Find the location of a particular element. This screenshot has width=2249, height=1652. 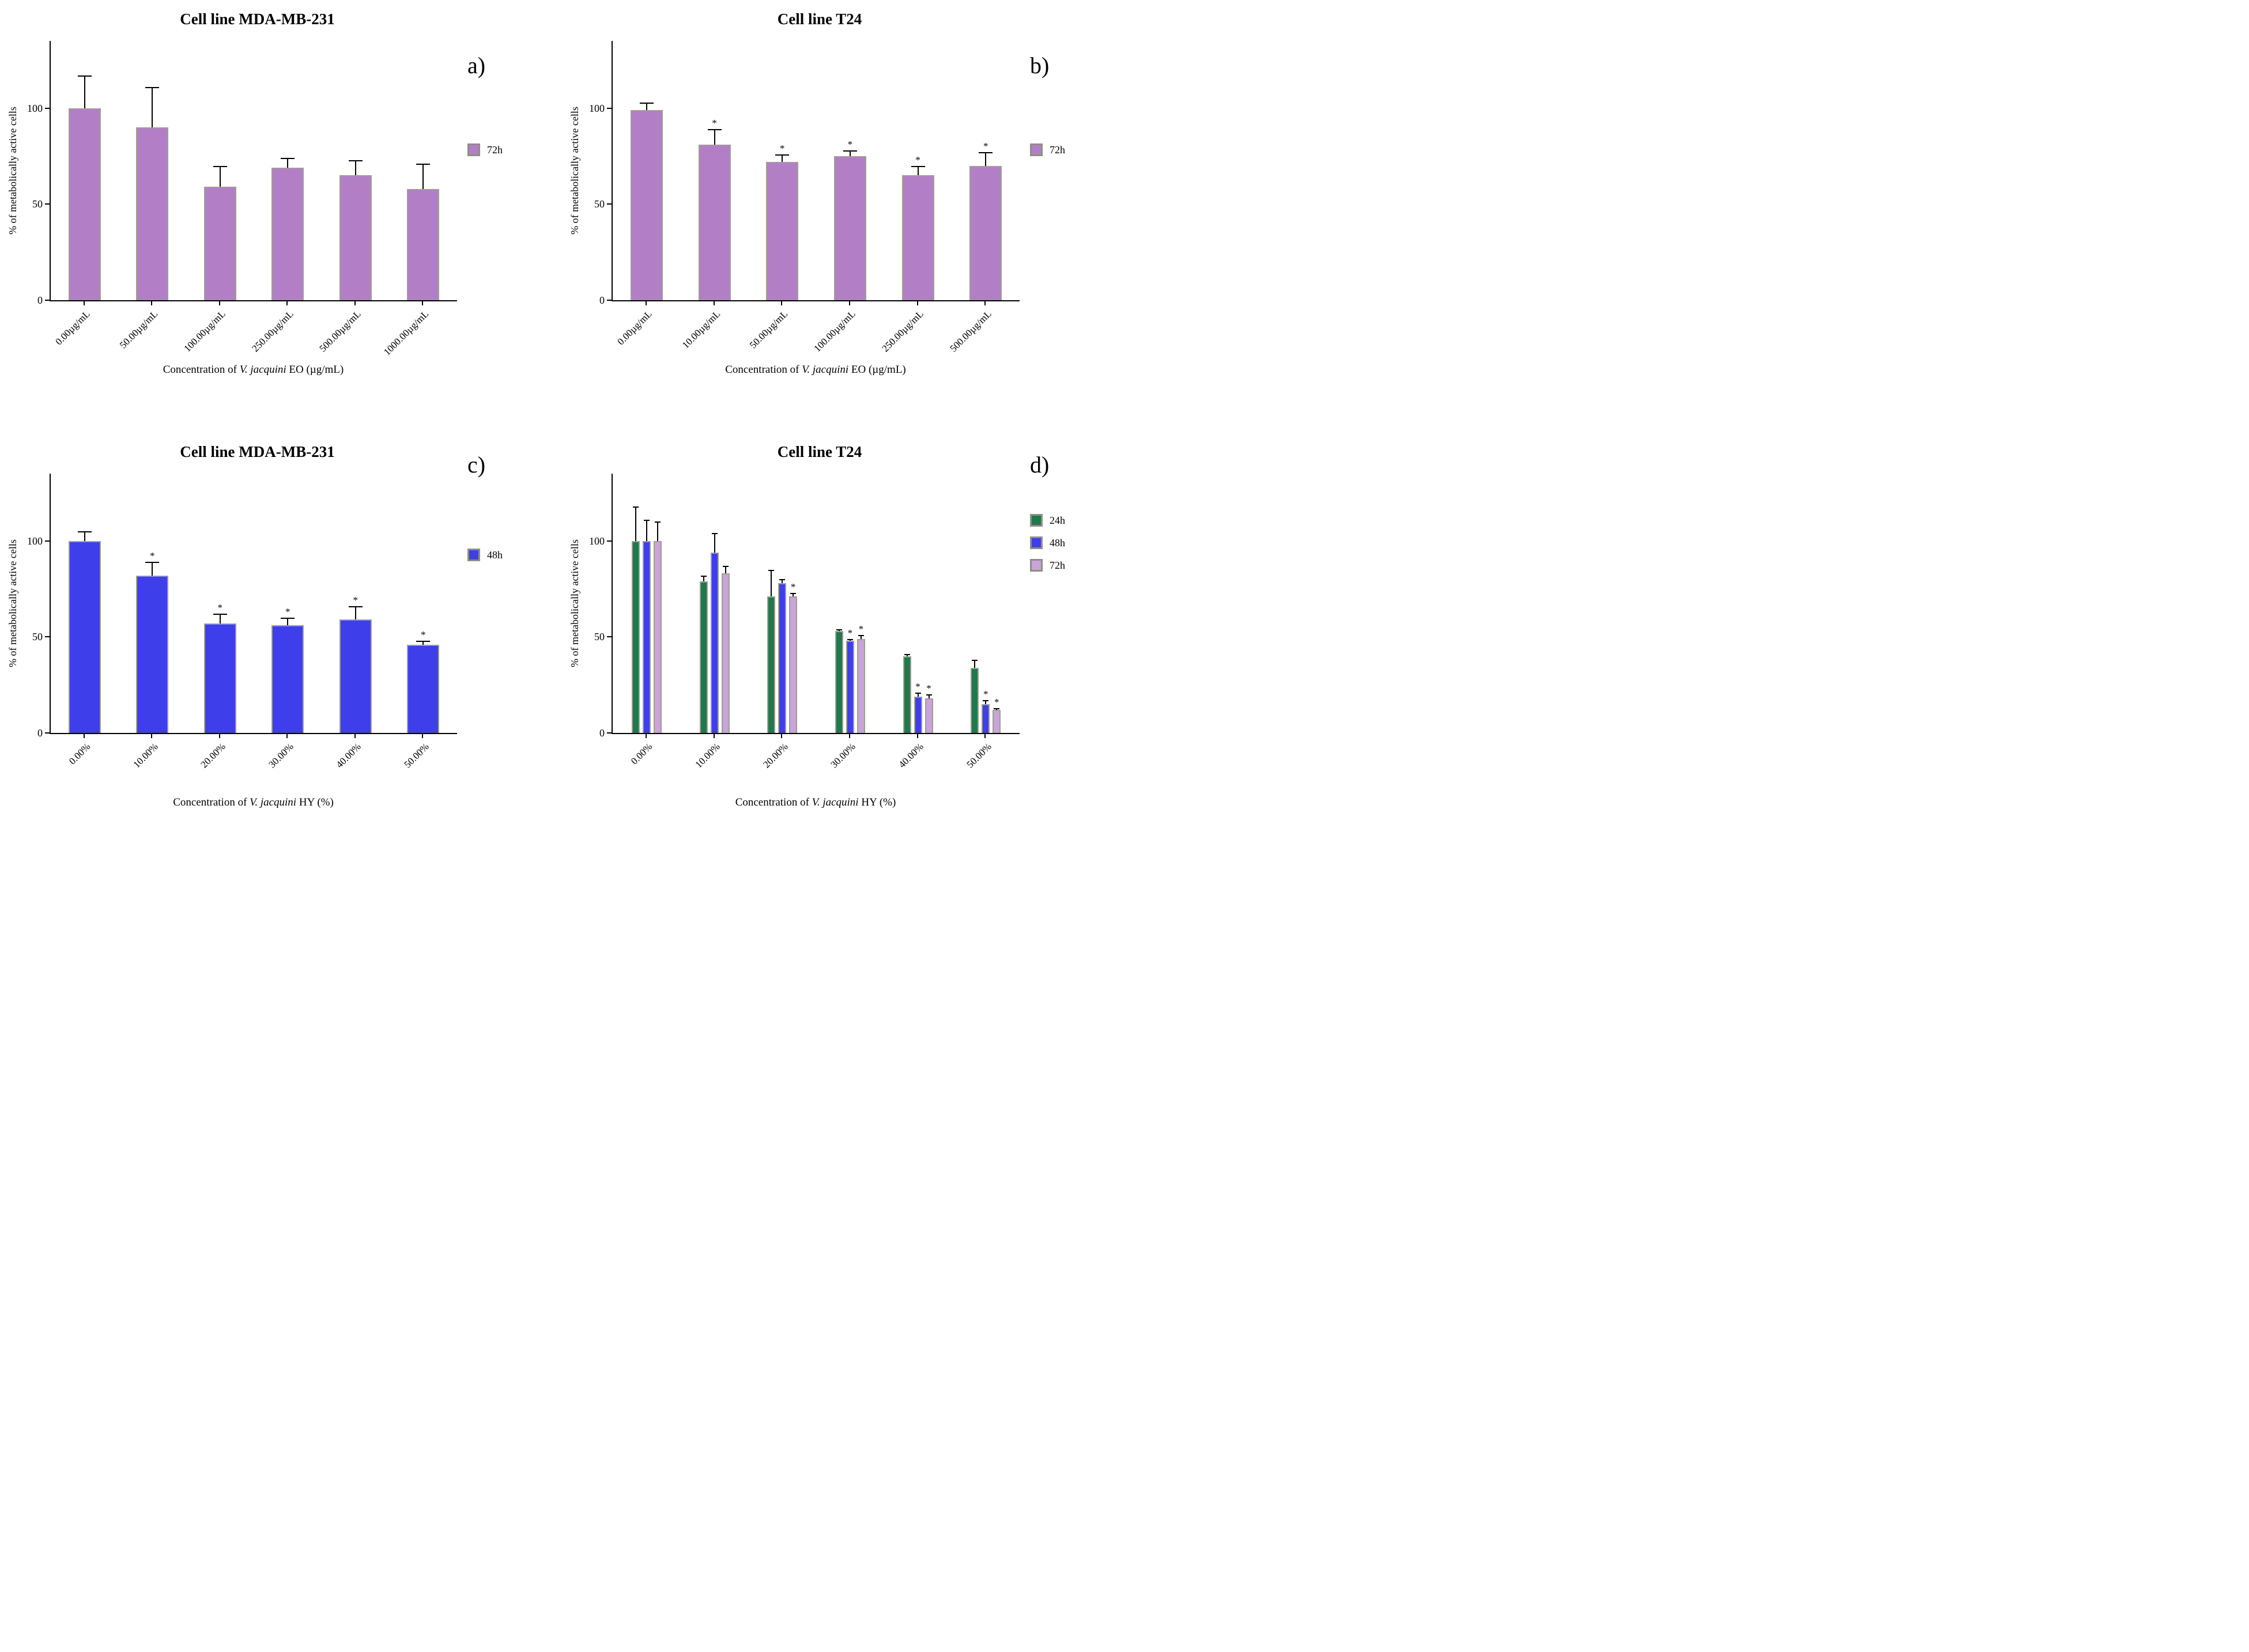

x-tick-label: 500.00µg/mL is located at coordinates (971, 331).